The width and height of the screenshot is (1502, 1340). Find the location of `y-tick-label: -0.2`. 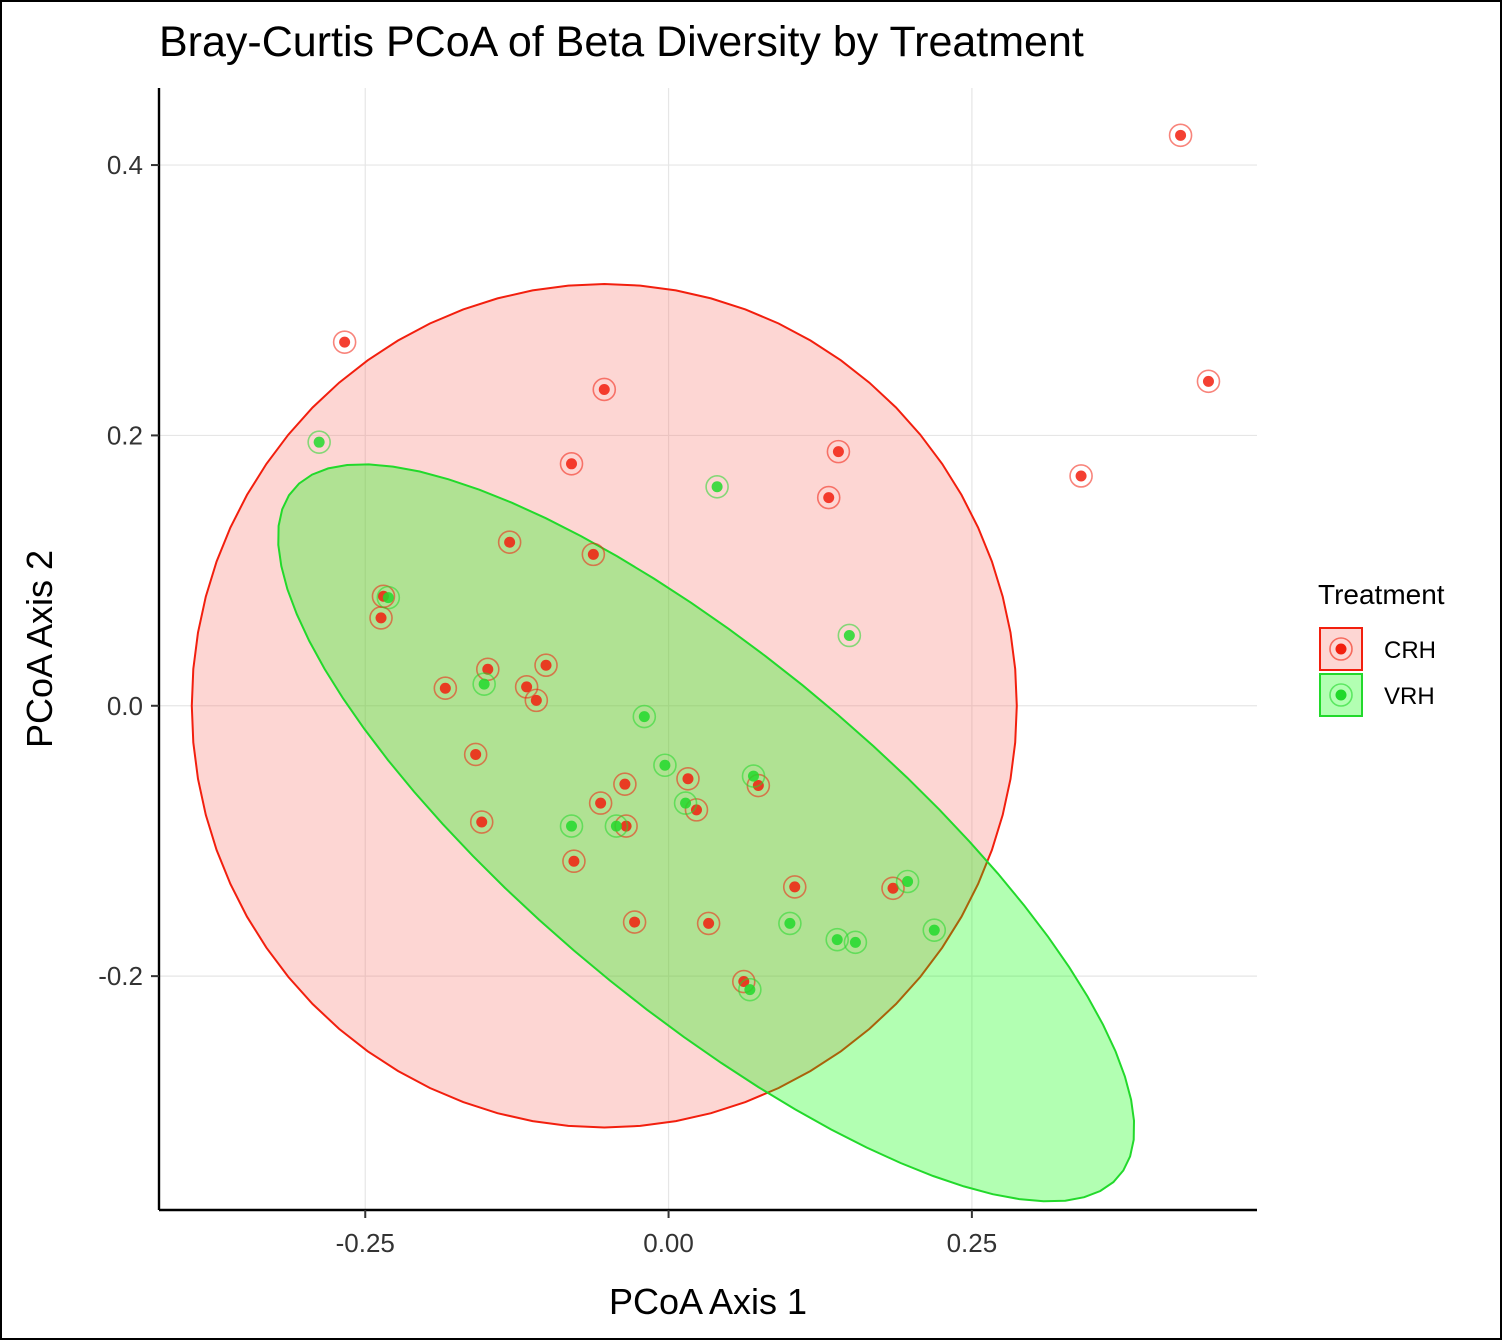

y-tick-label: -0.2 is located at coordinates (120, 976).